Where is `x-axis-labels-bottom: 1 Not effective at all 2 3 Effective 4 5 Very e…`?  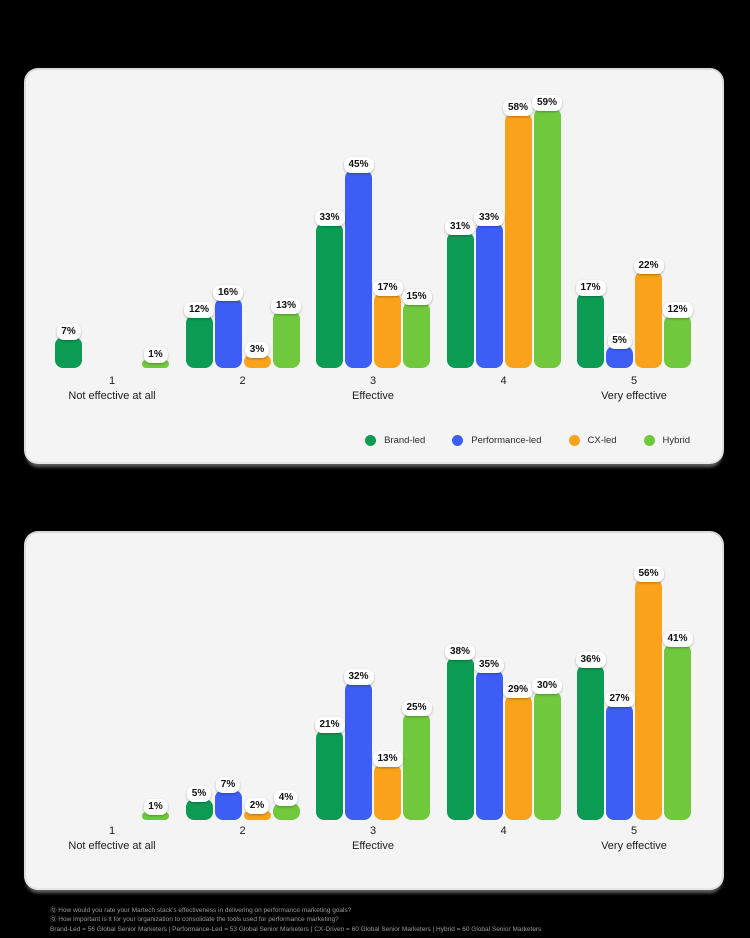
x-axis-labels-bottom: 1 Not effective at all 2 3 Effective 4 5 Very e… is located at coordinates (373, 839).